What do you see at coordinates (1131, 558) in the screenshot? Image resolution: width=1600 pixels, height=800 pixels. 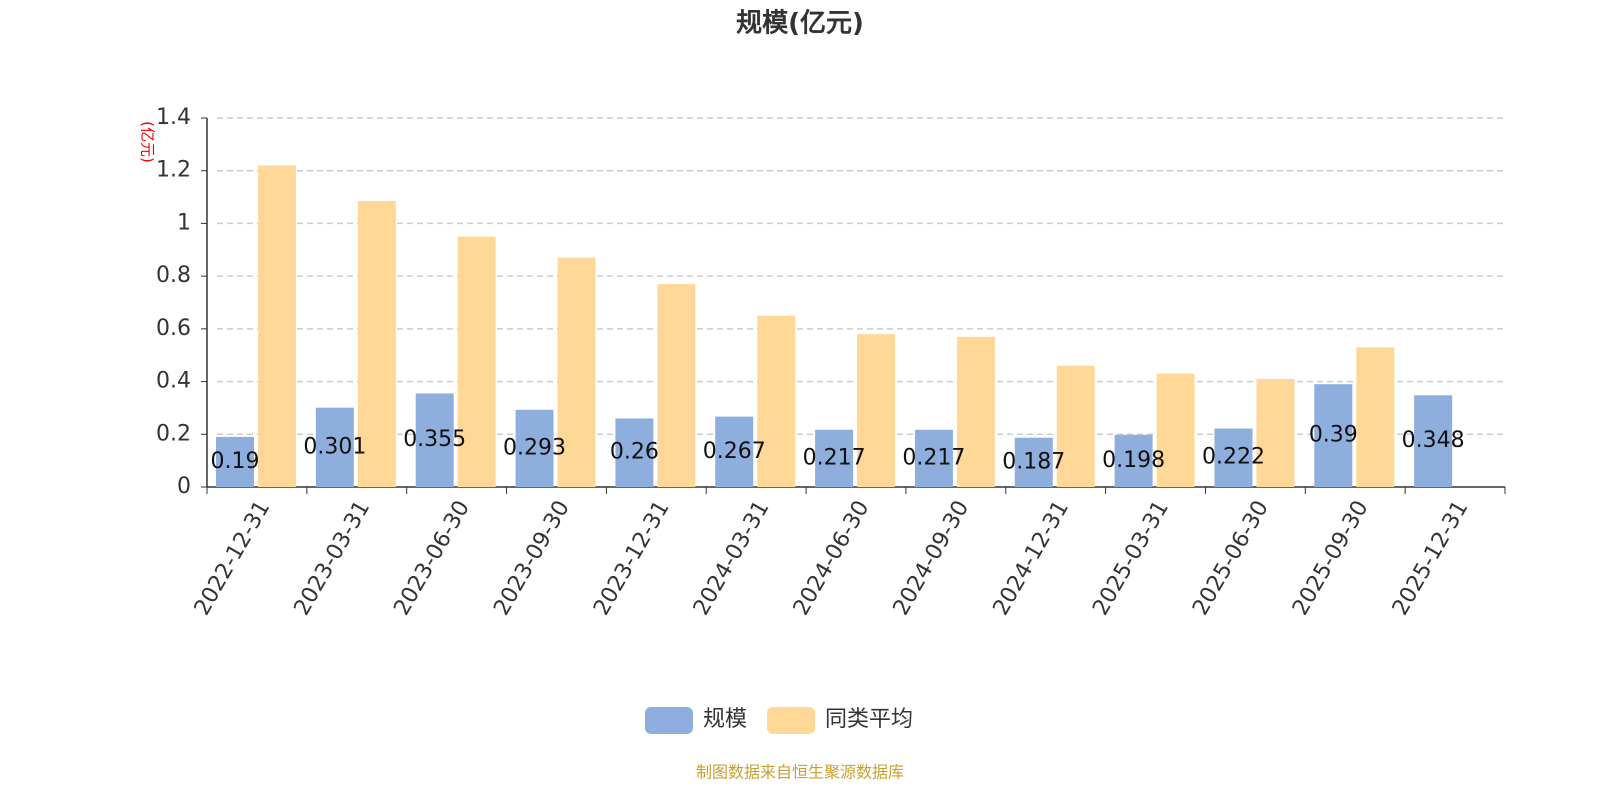 I see `x-tick-label: 2025-03-31` at bounding box center [1131, 558].